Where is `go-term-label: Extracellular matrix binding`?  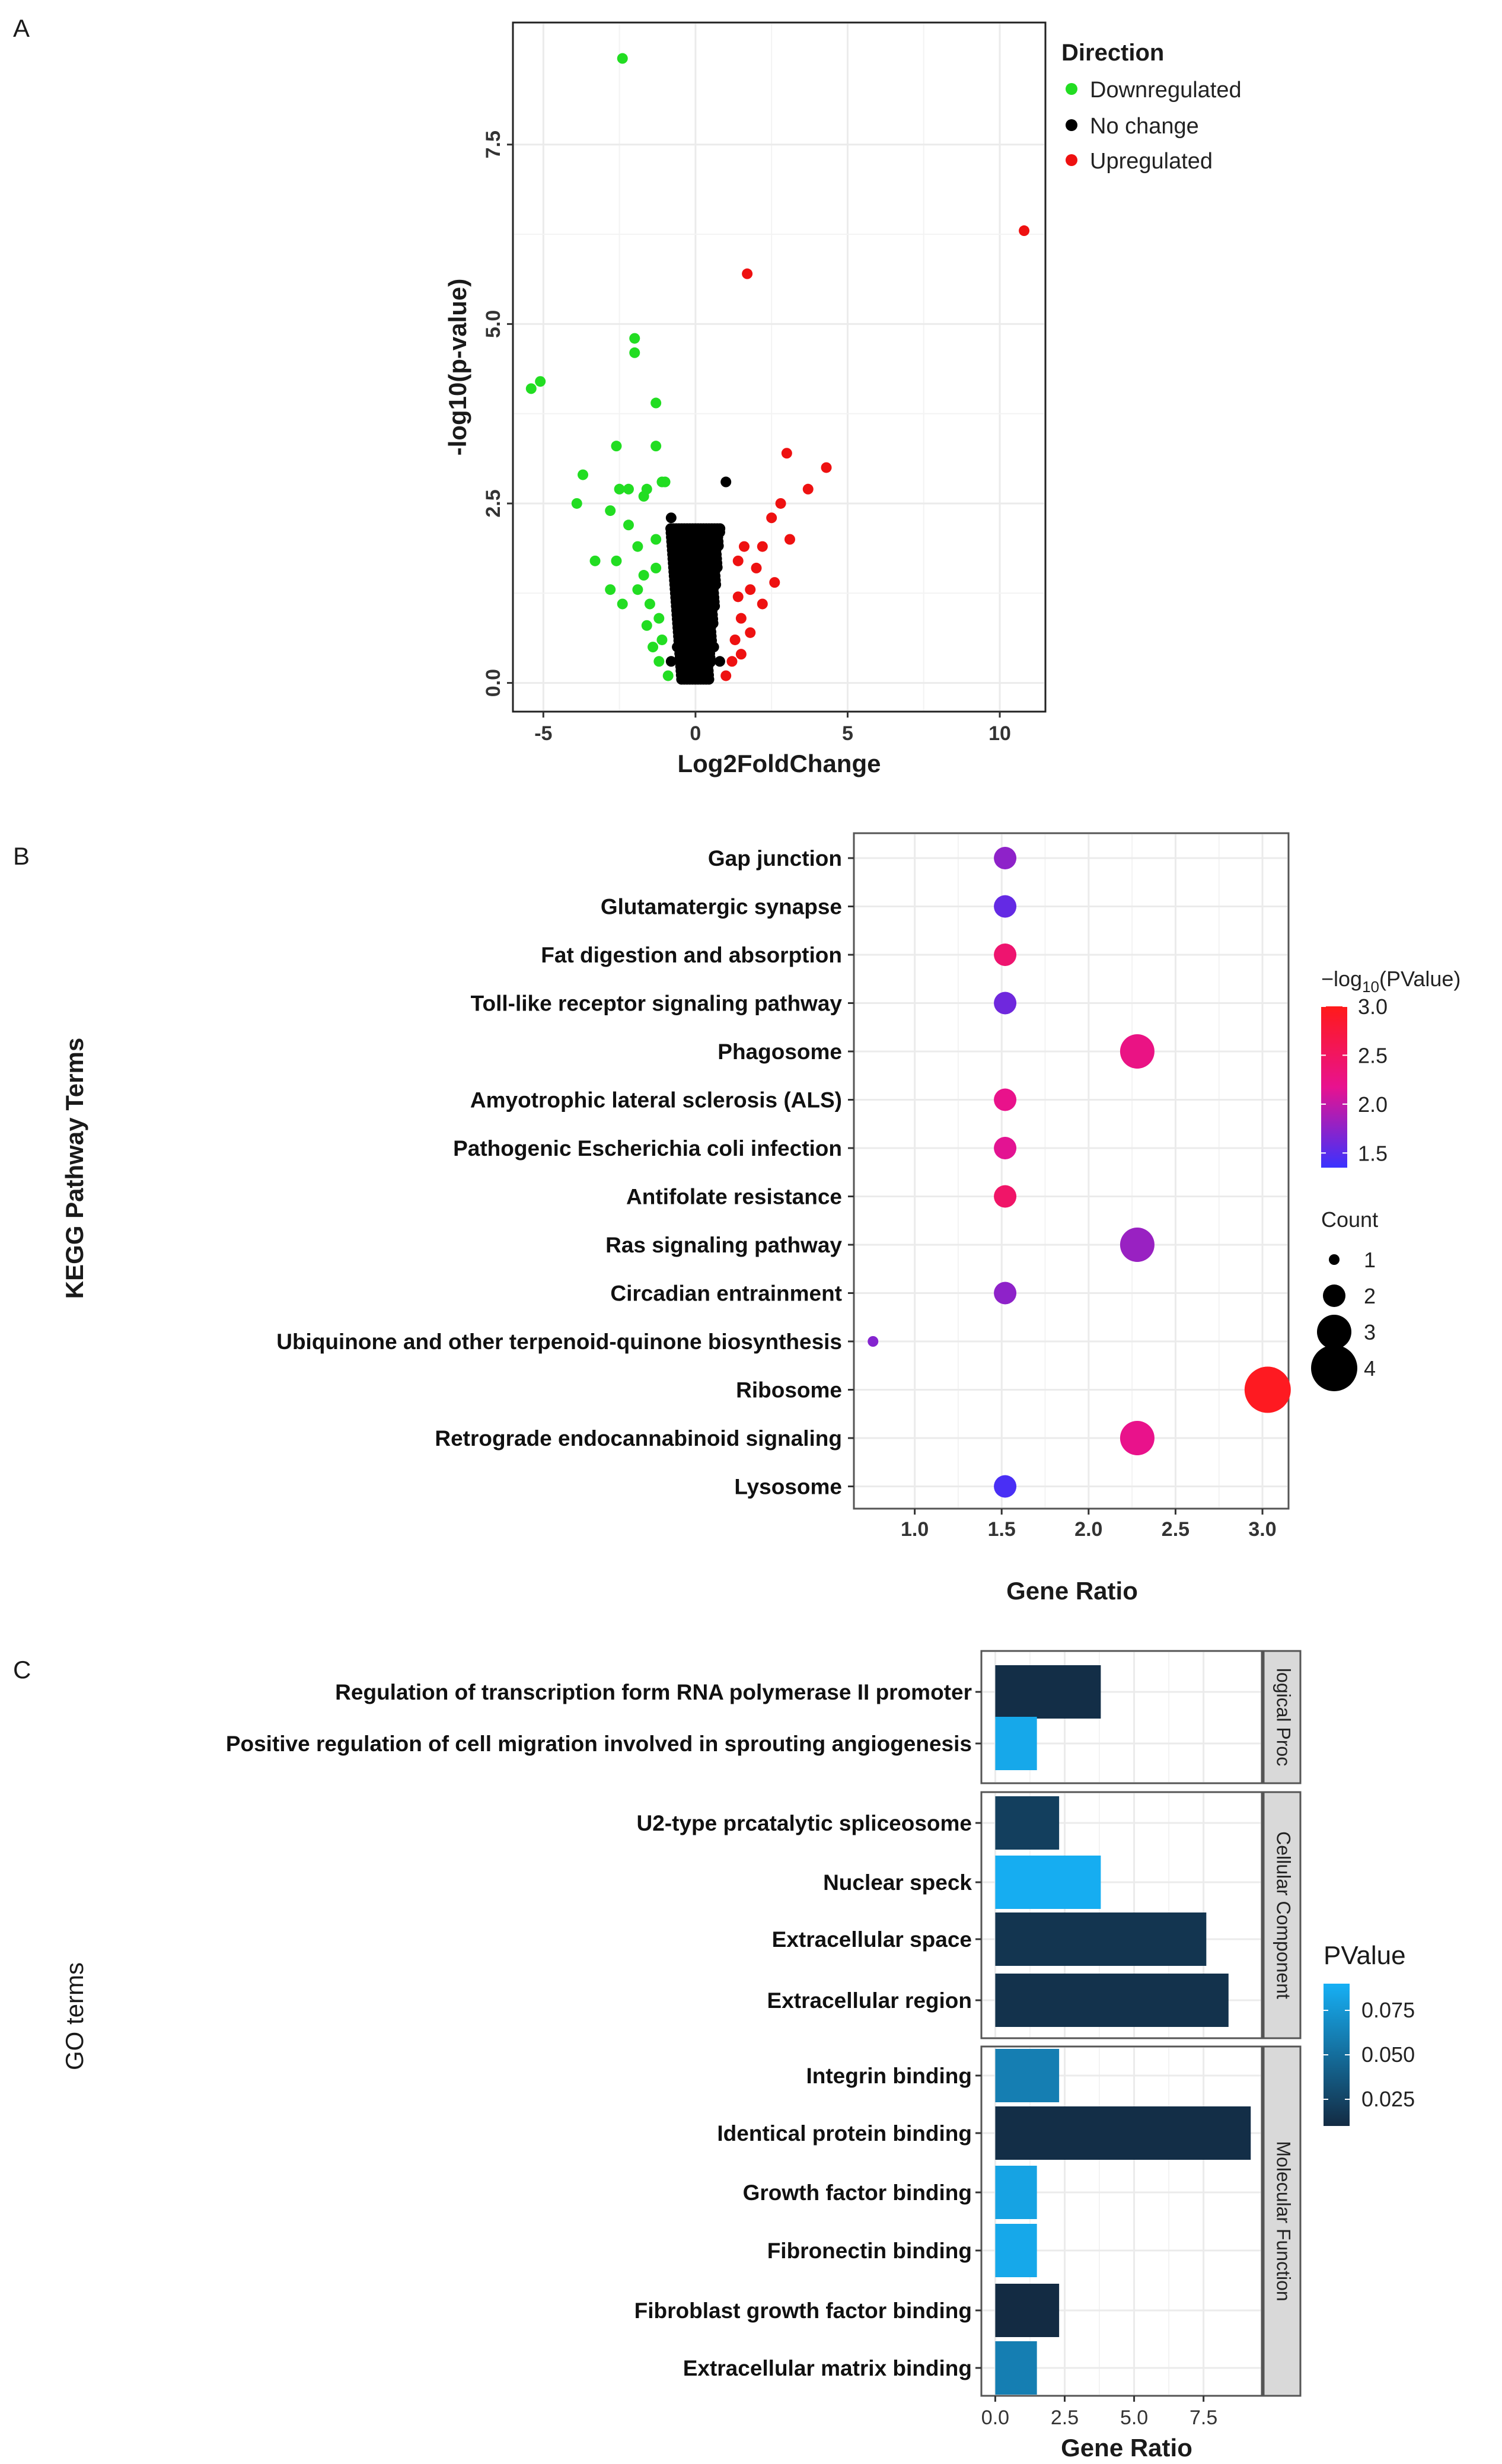 go-term-label: Extracellular matrix binding is located at coordinates (828, 2368).